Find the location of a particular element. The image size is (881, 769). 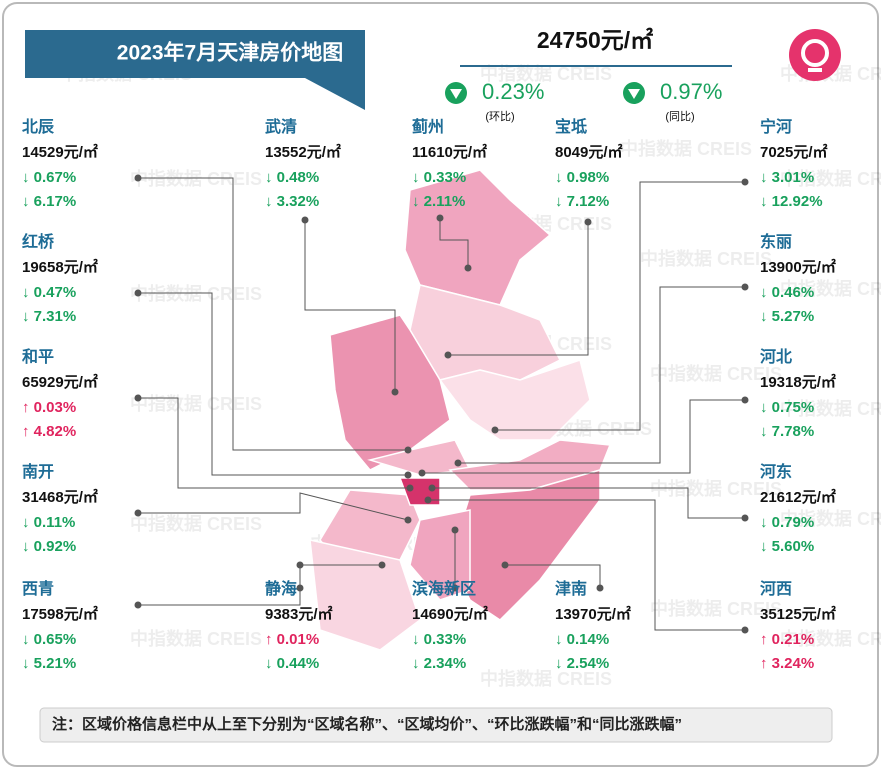

logo is located at coordinates (815, 55).